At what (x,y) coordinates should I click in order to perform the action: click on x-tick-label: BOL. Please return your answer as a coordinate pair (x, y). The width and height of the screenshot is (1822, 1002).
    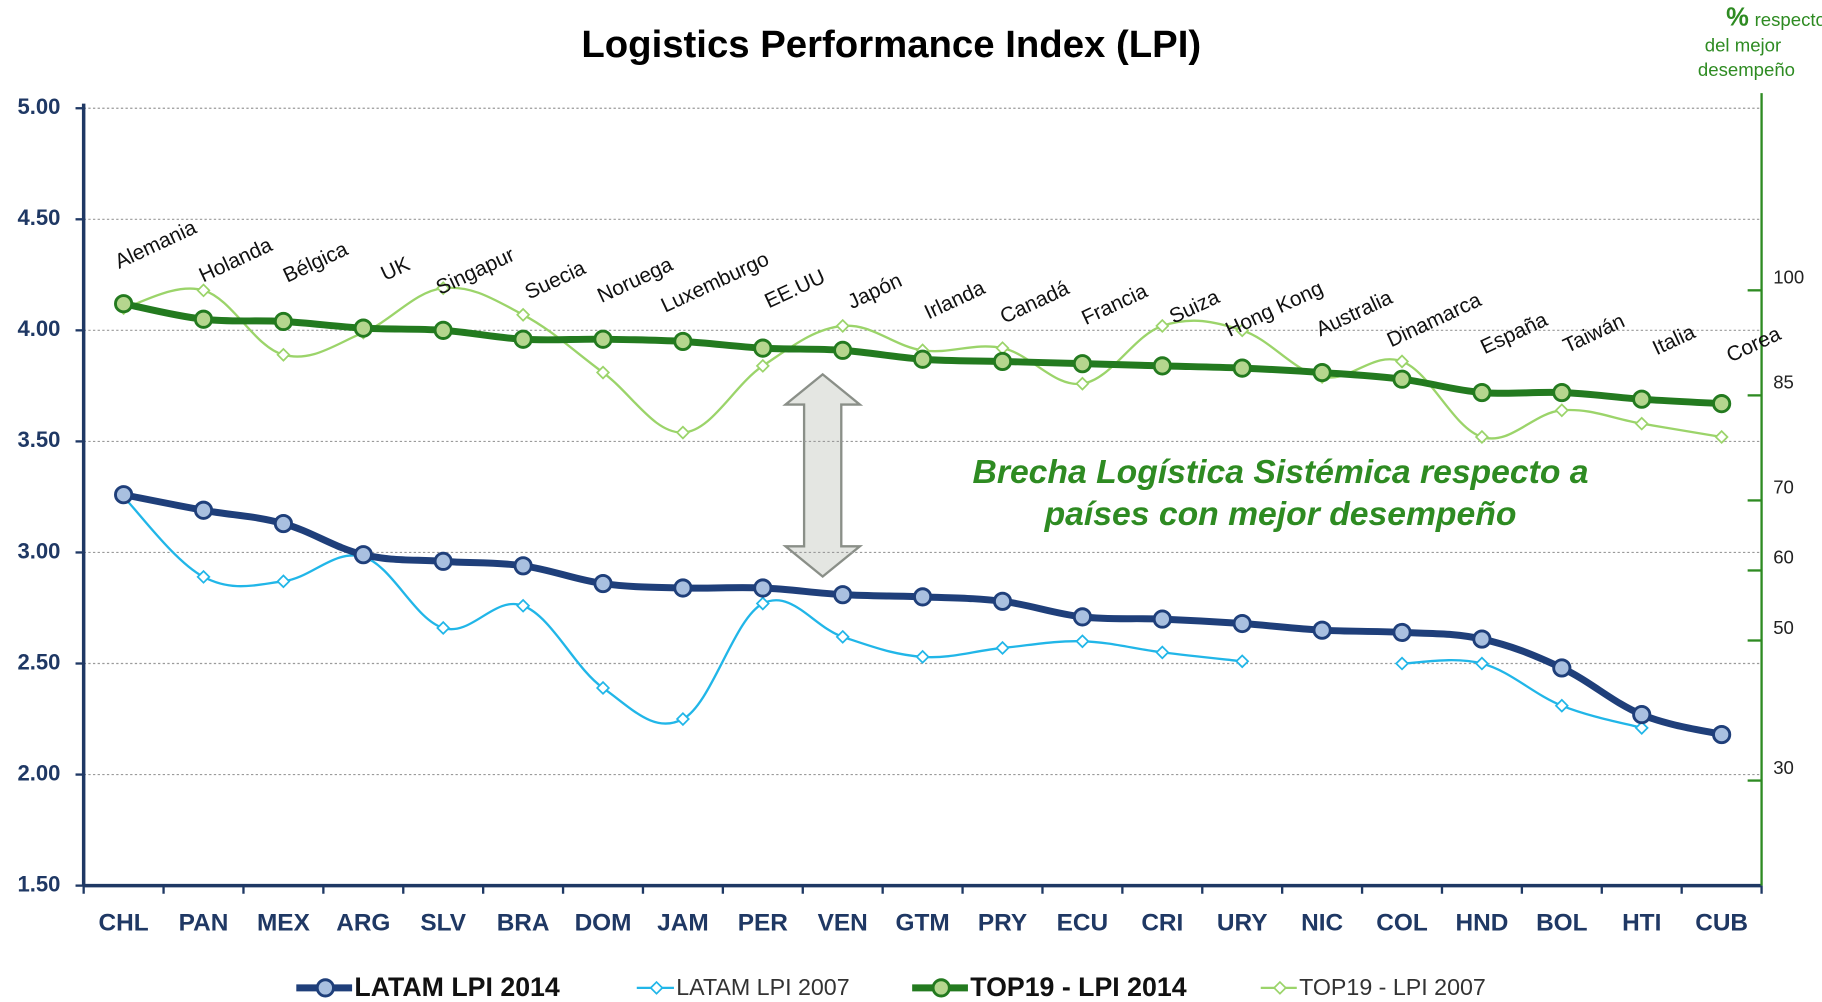
    Looking at the image, I should click on (1562, 922).